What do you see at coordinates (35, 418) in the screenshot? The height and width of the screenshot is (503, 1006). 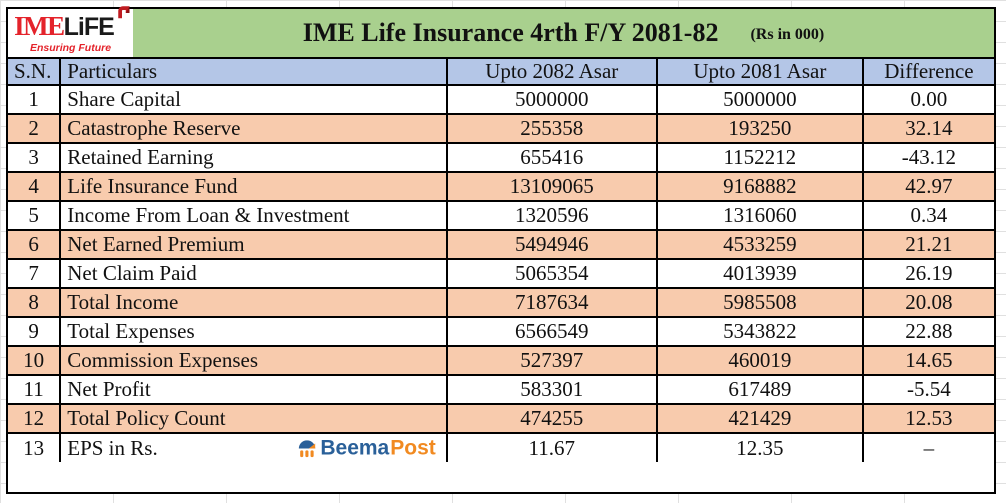 I see `cell-sn: 12` at bounding box center [35, 418].